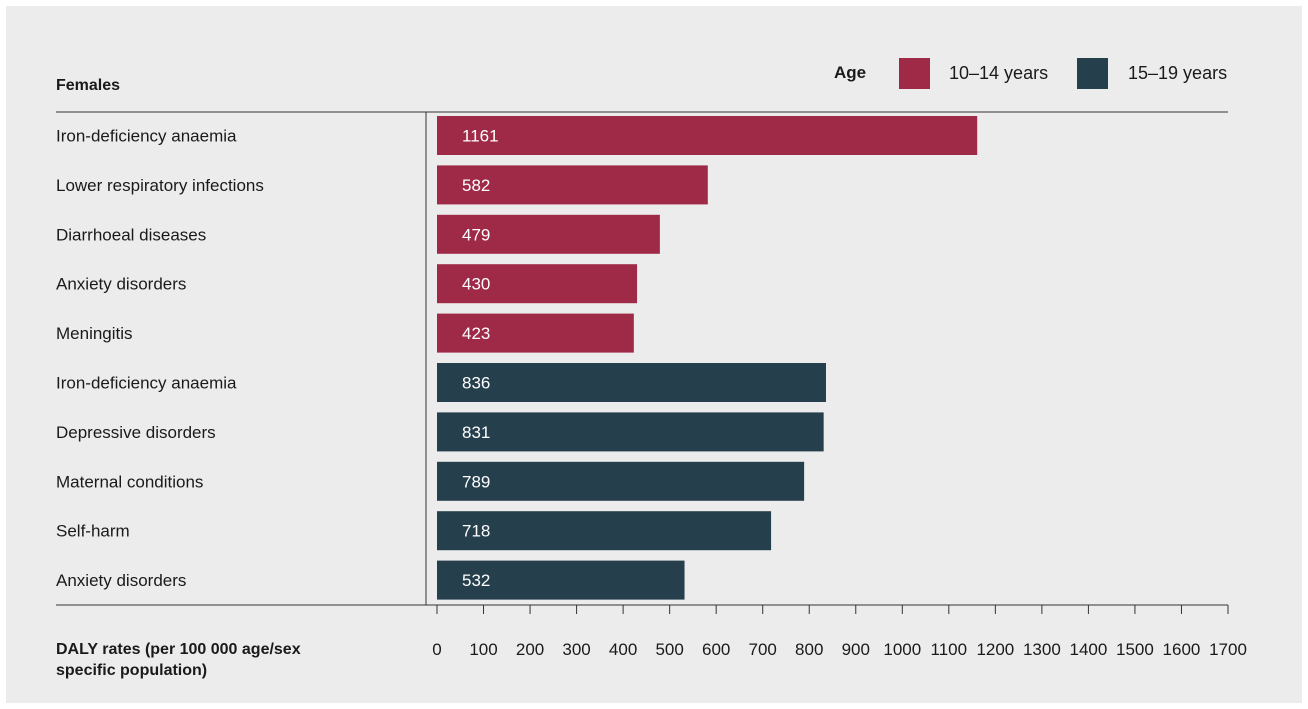  Describe the element at coordinates (763, 649) in the screenshot. I see `x-tick-label: 700` at that location.